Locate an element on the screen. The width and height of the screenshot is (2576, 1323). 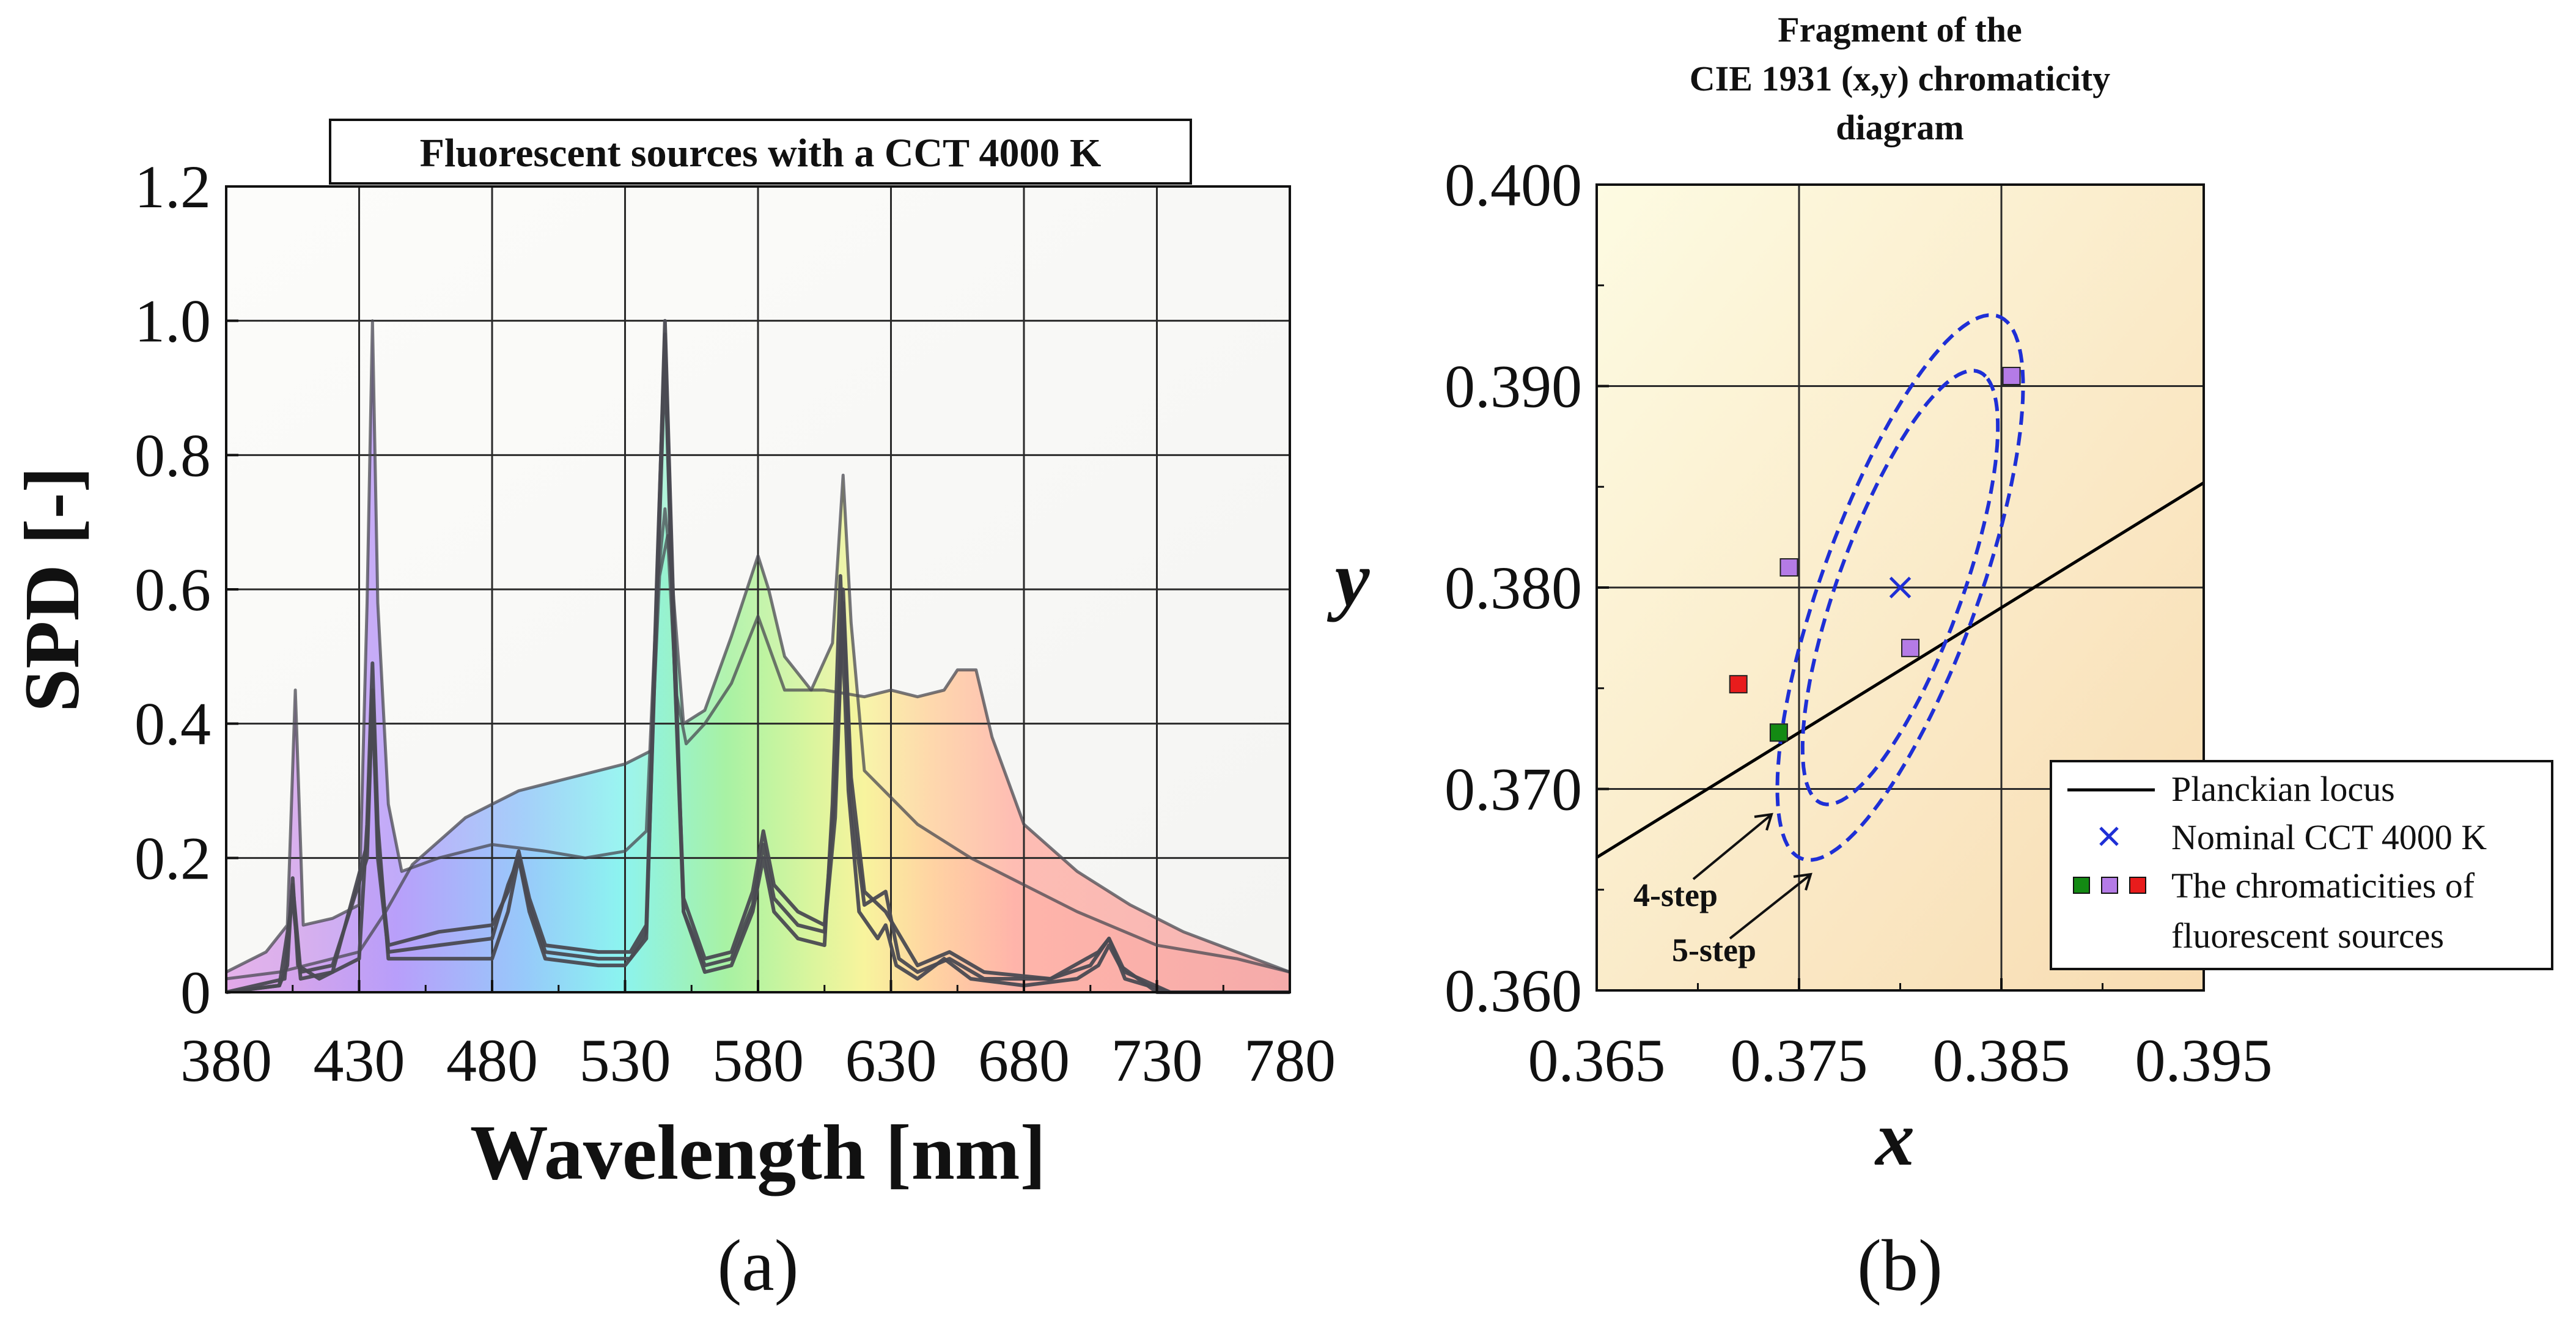
panel-a-x-tick-labels: 380 430 480 530 580 630 680 730 780 is located at coordinates (758, 1060).